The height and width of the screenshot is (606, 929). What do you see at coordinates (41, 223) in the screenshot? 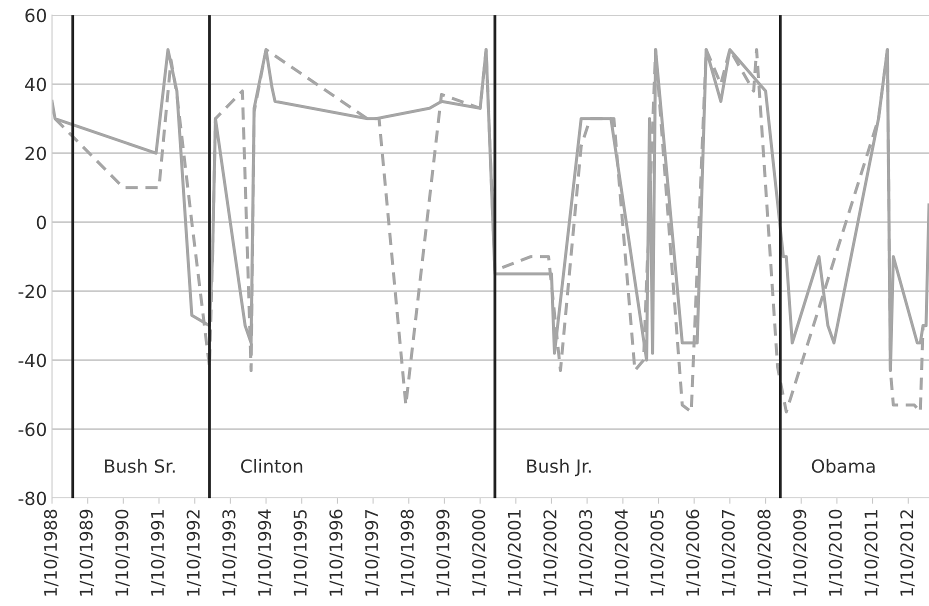
I see `y-tick-label: 0` at bounding box center [41, 223].